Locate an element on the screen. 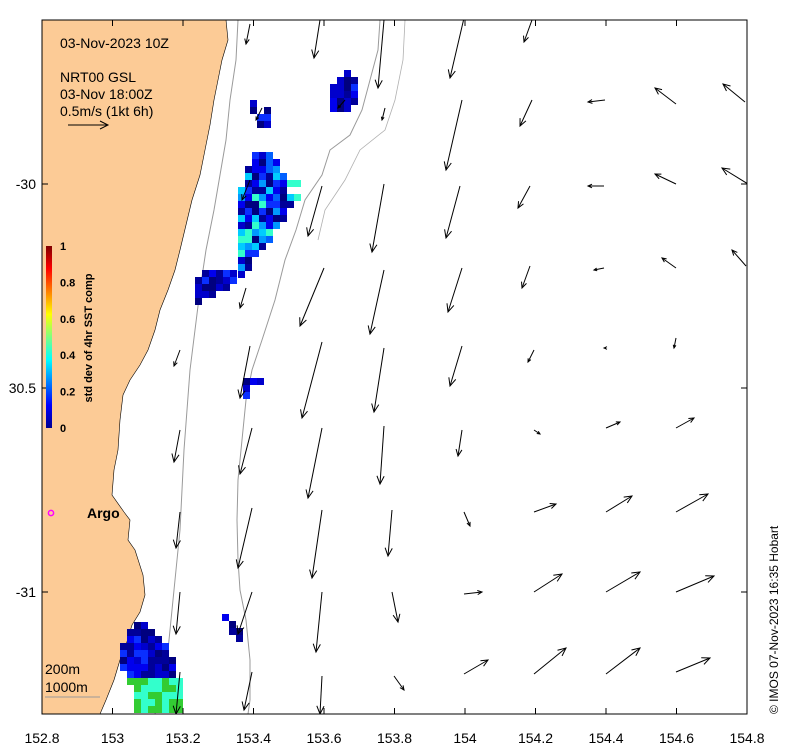 The width and height of the screenshot is (790, 750). x-tick-label: 154.4 is located at coordinates (605, 738).